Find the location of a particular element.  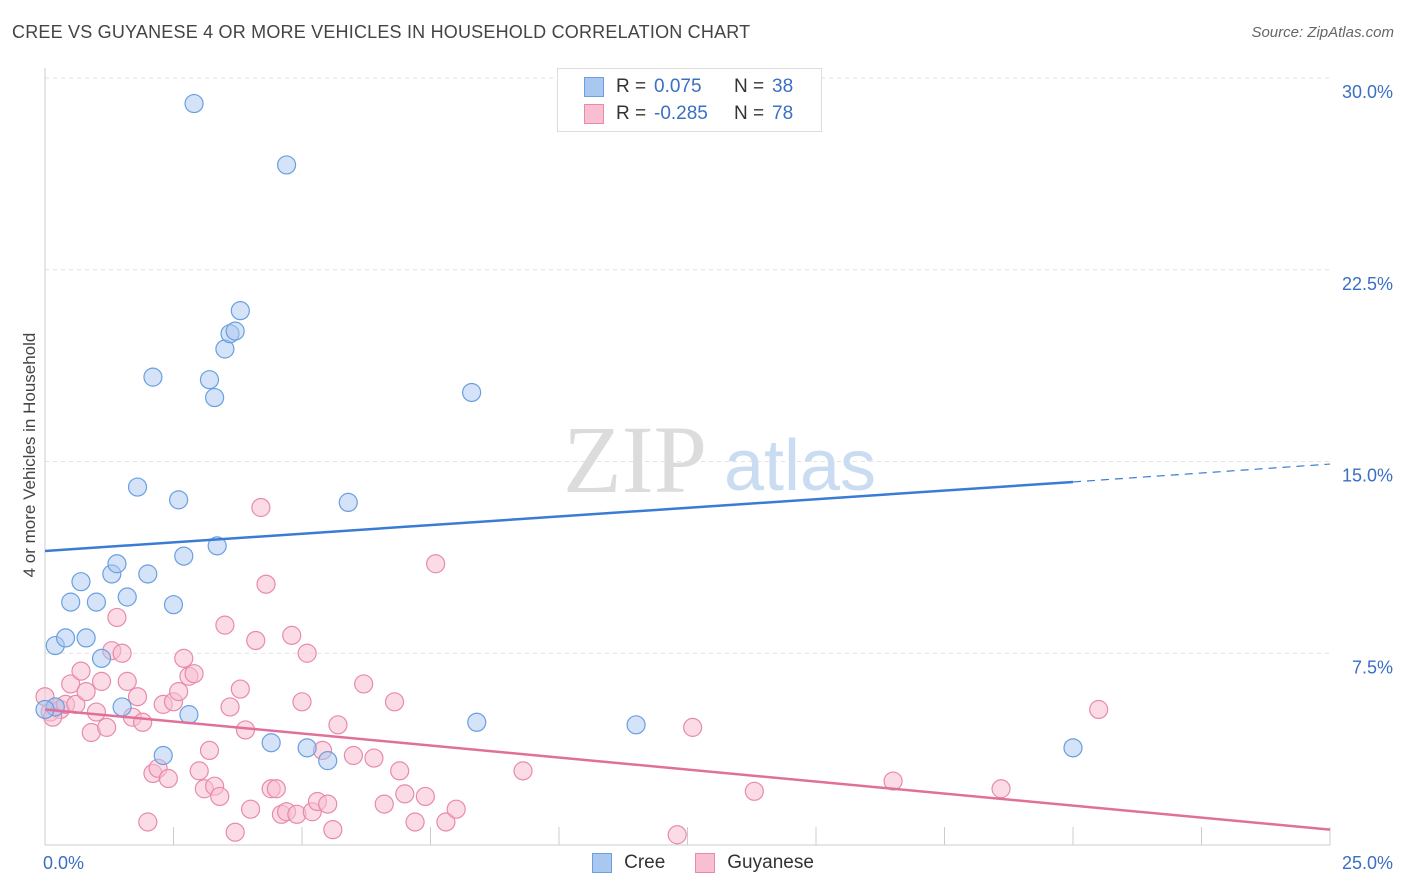

bottom-legend: Cree Guyanese is located at coordinates (703, 863).